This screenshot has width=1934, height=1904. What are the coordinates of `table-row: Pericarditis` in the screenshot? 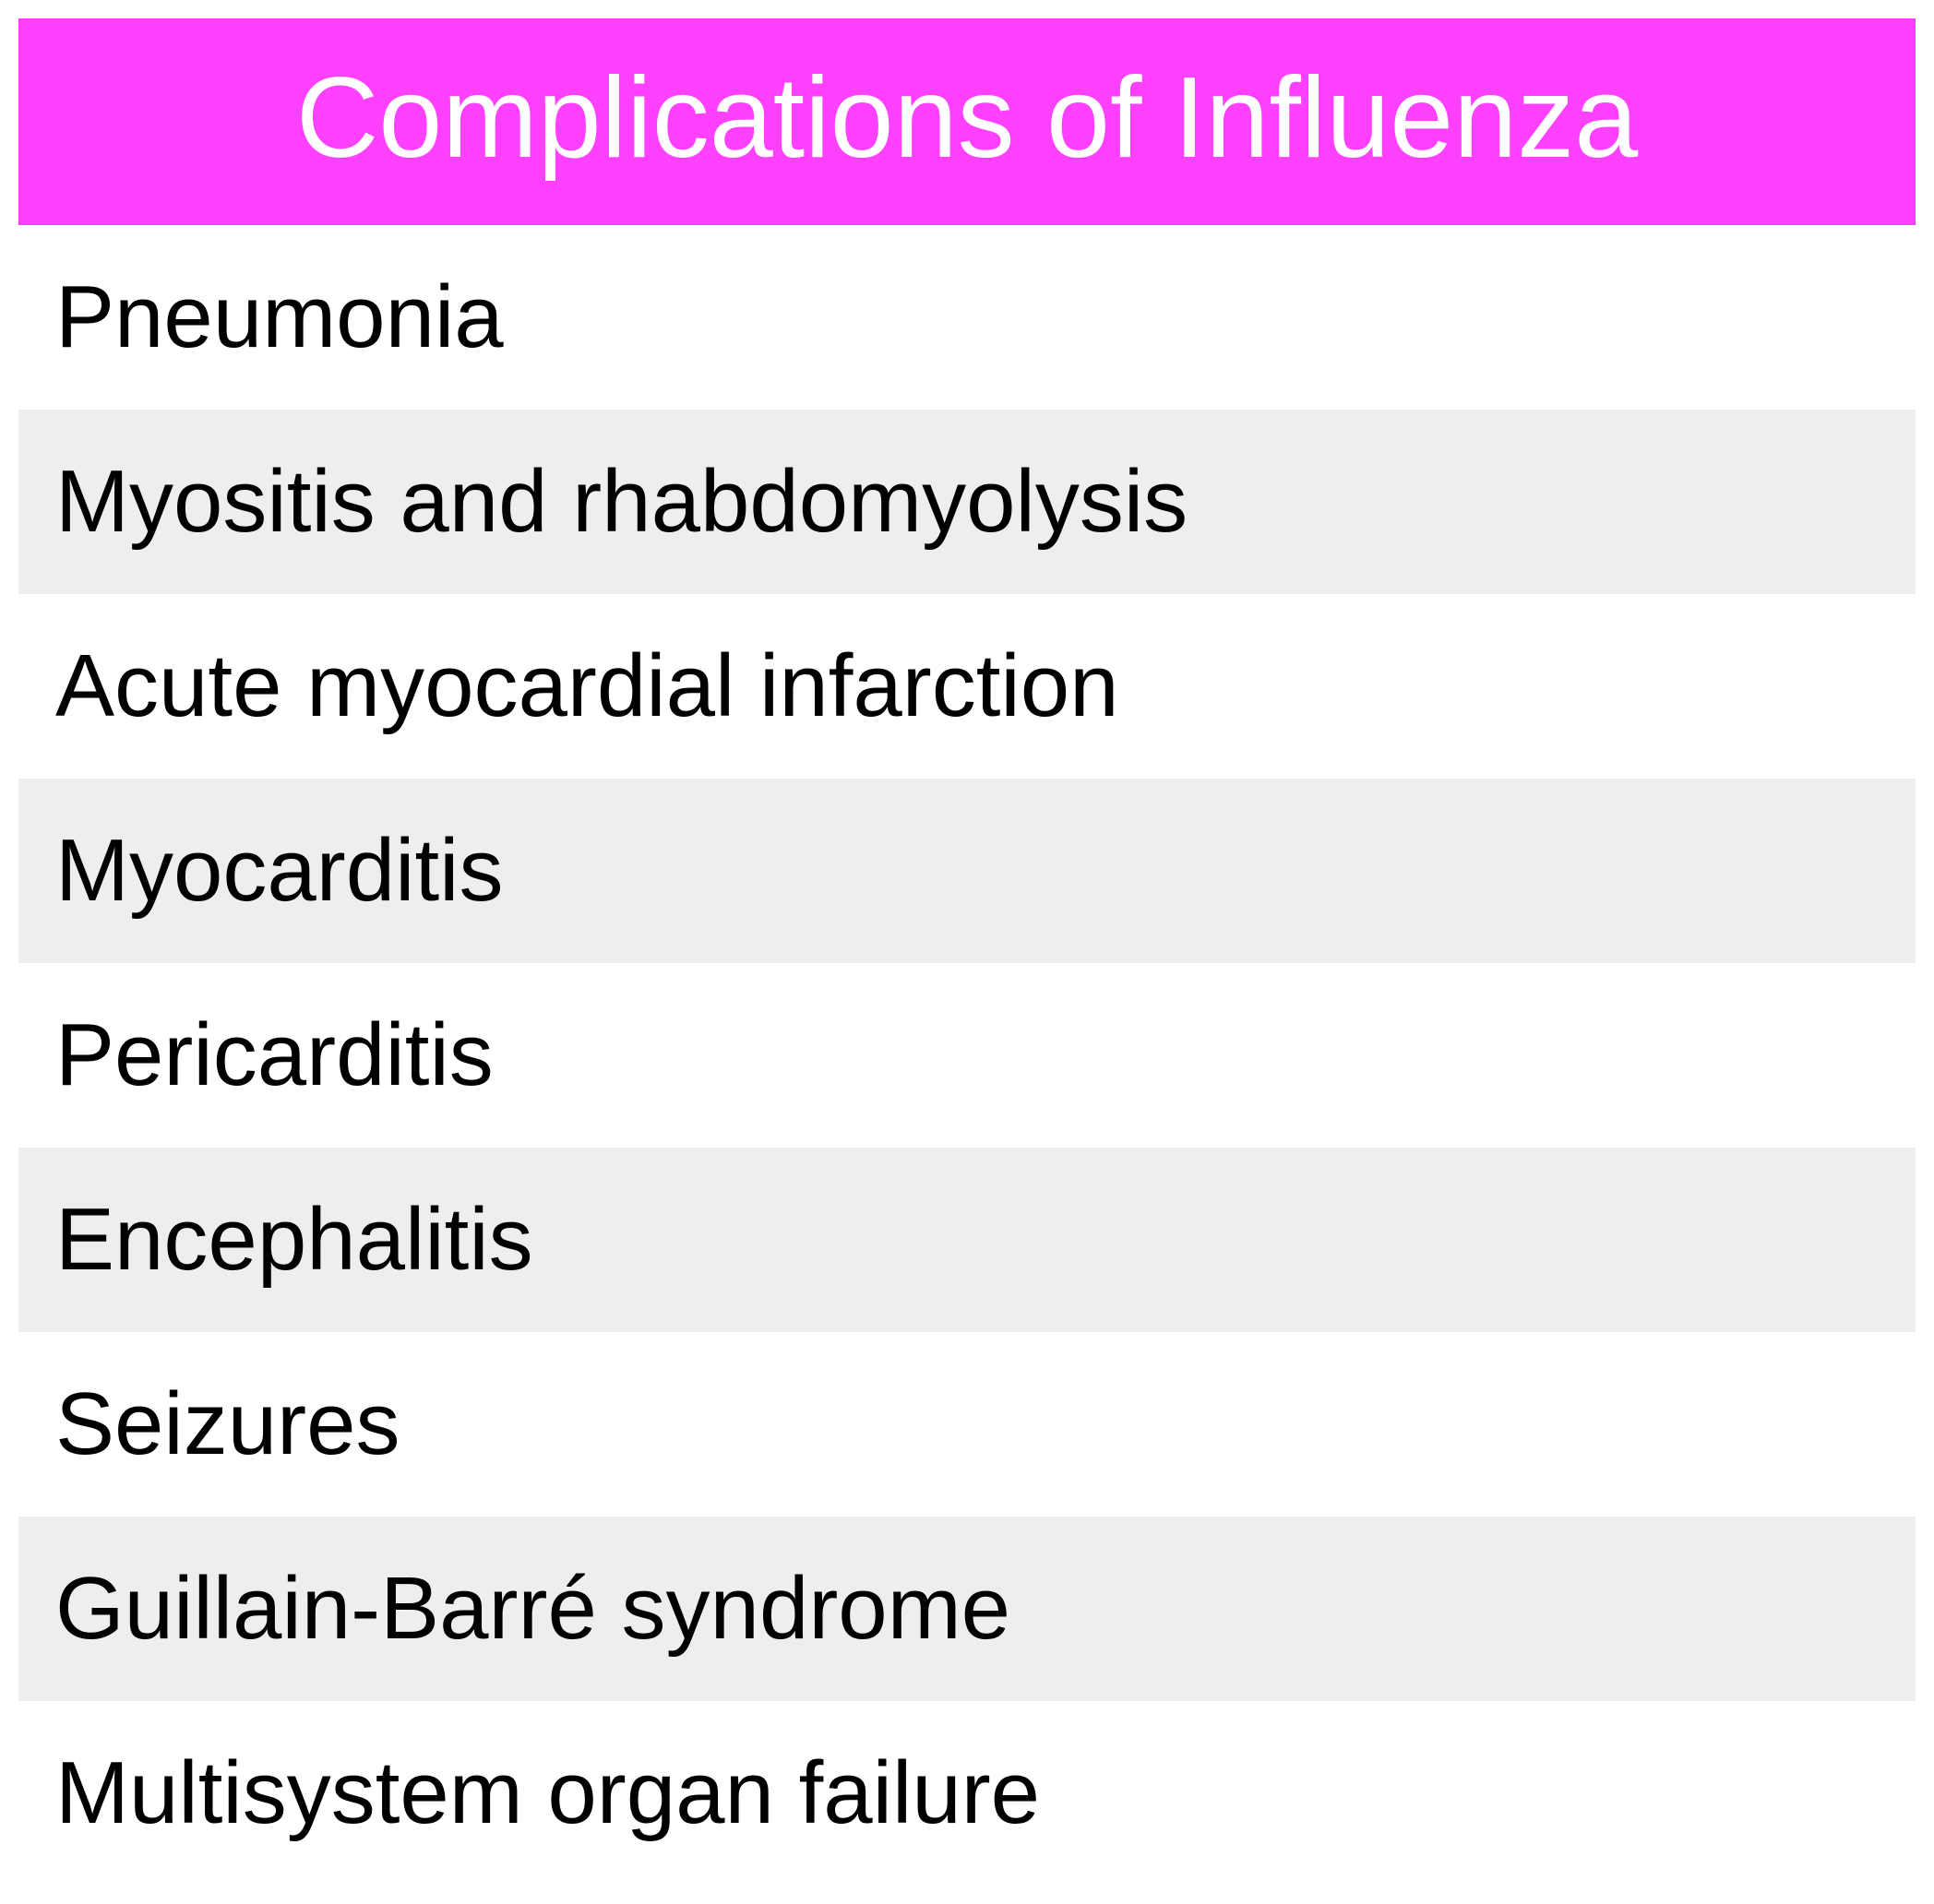 It's located at (967, 1055).